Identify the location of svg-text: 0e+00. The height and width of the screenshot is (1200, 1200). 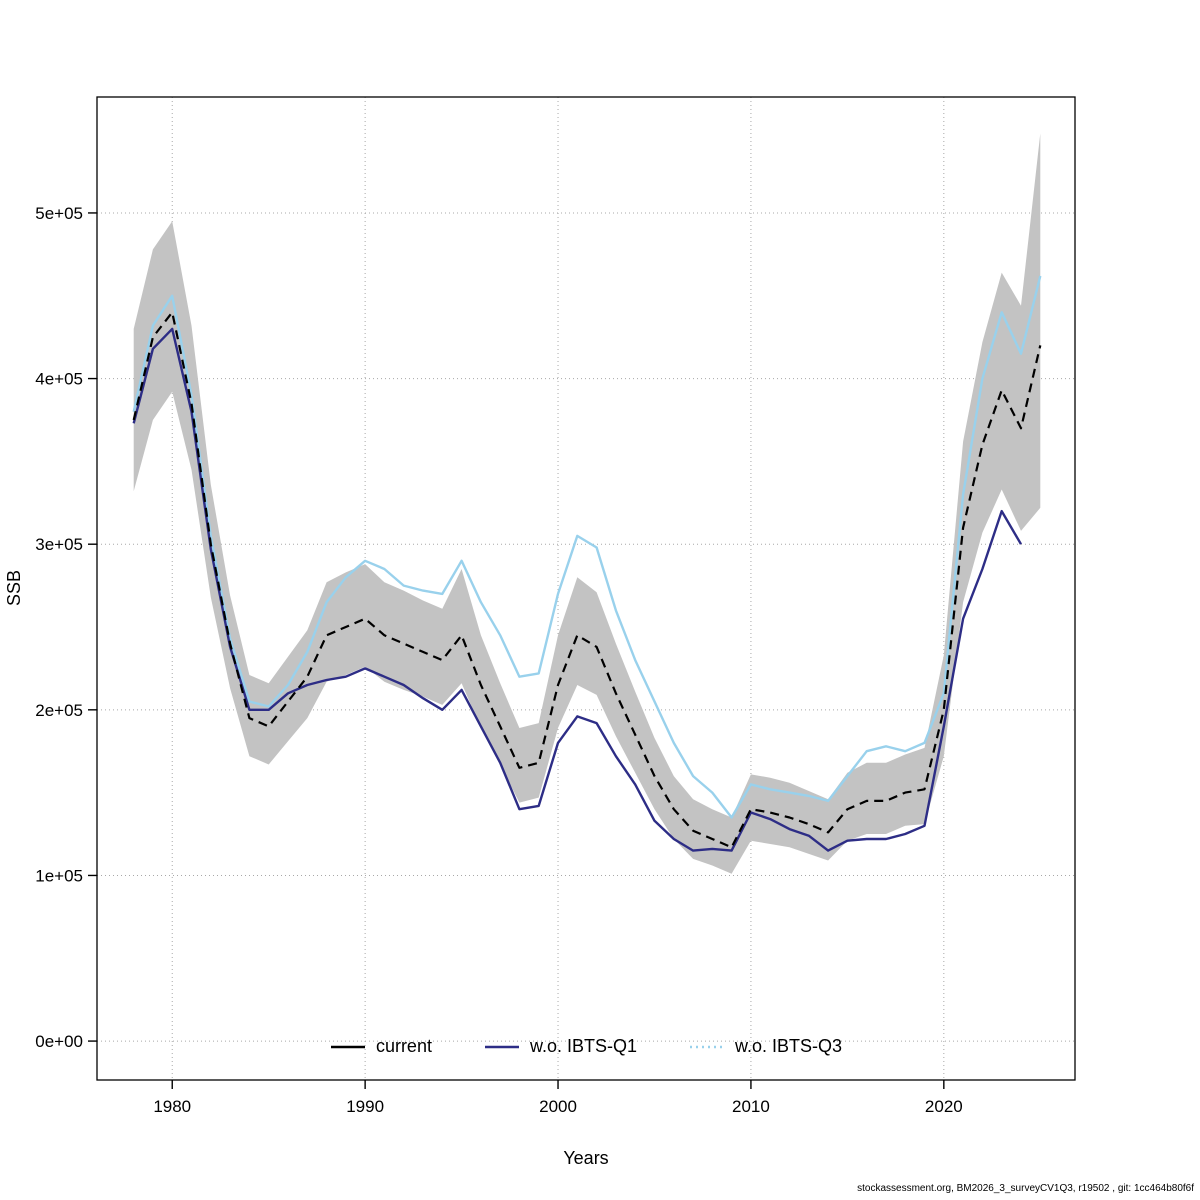
(59, 1041).